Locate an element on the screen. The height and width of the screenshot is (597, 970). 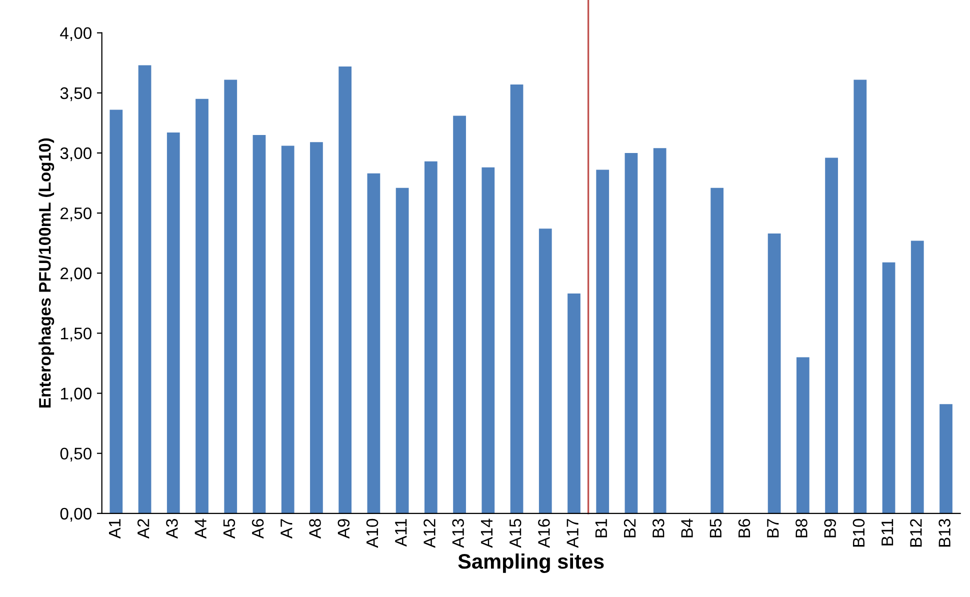
x-tick-label: A9 is located at coordinates (344, 529).